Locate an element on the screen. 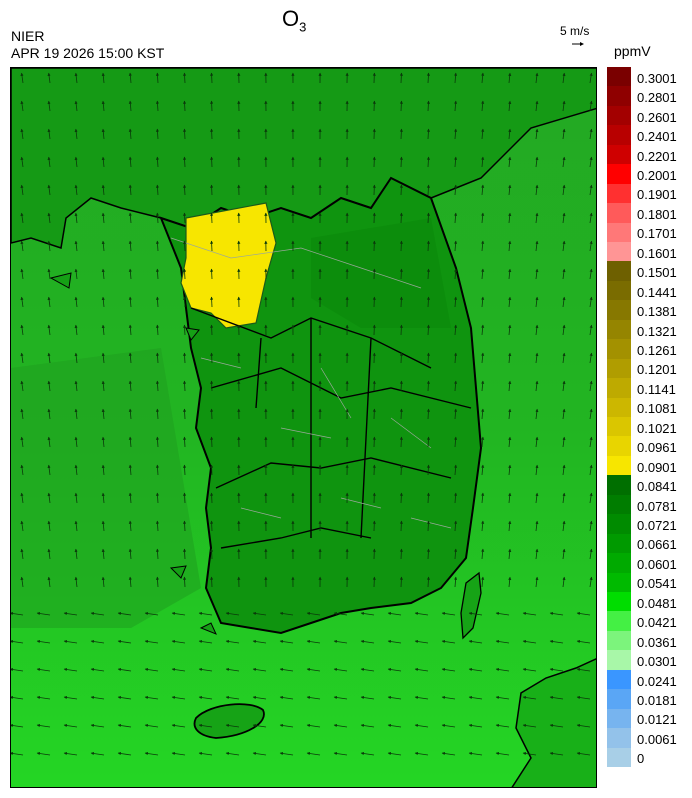 This screenshot has width=692, height=798. west-islands is located at coordinates (133, 453).